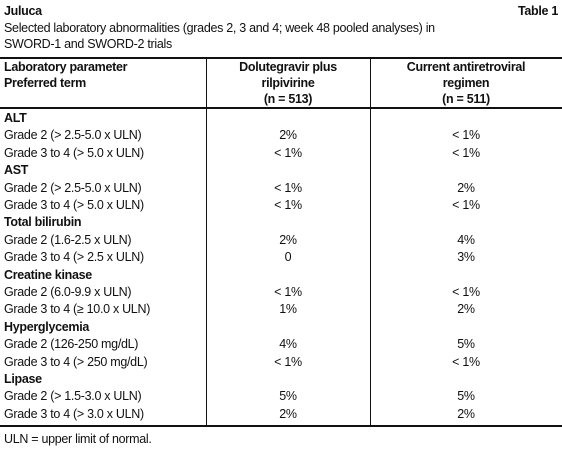 This screenshot has height=454, width=562. Describe the element at coordinates (88, 44) in the screenshot. I see `caption: SWORD-1 and SWORD-2 trials` at that location.